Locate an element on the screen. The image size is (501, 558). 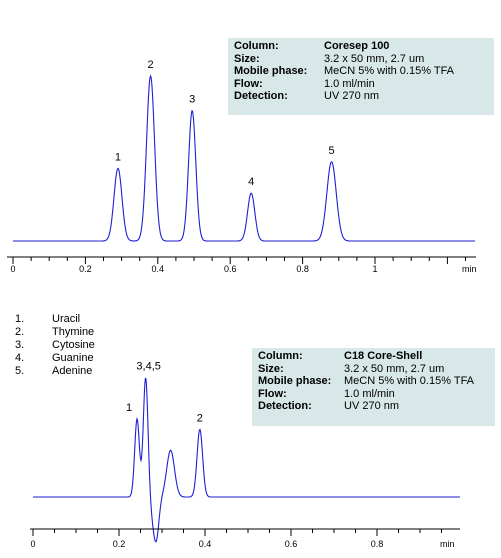
x-tick-label-top: 0.8 is located at coordinates (302, 269).